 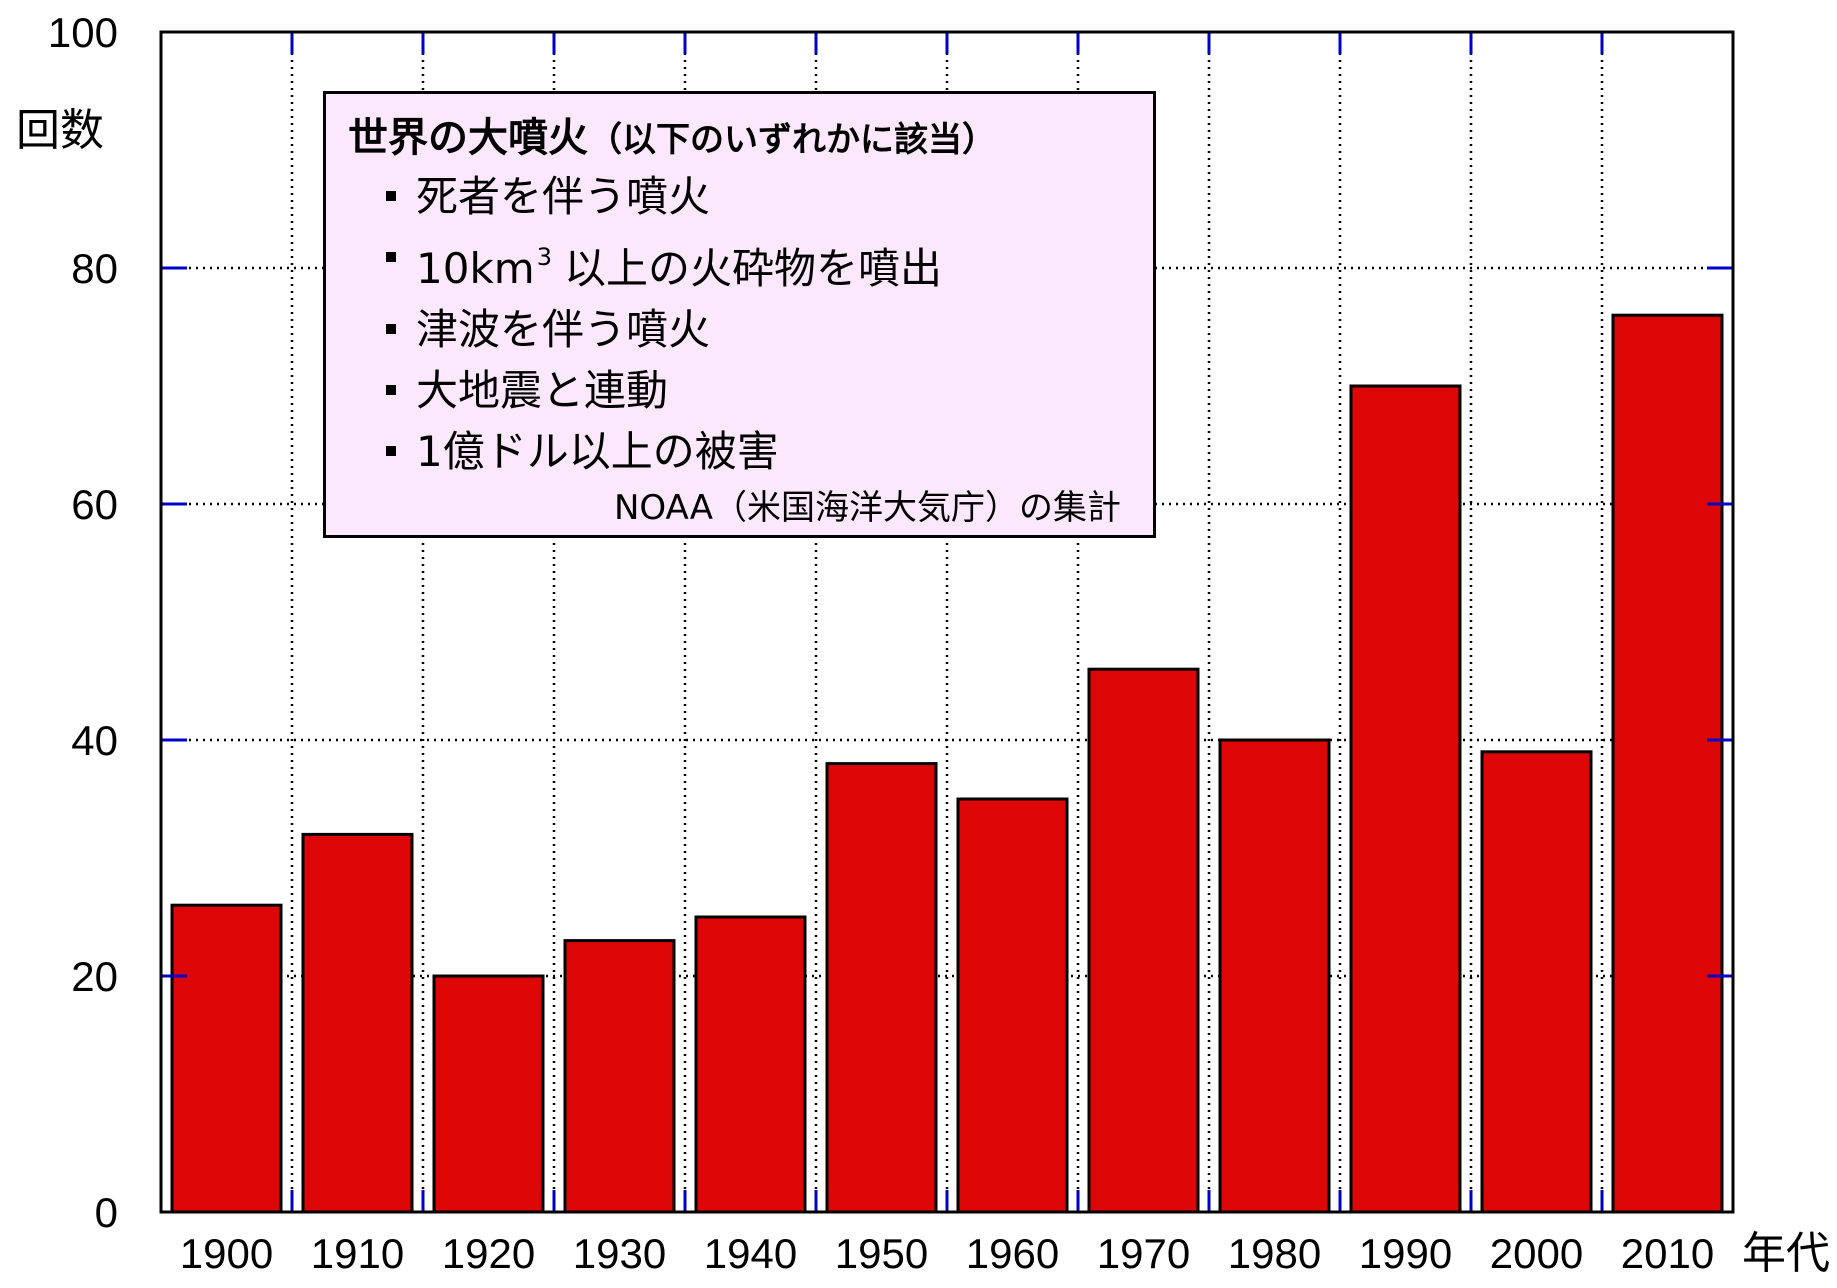 I want to click on legend-title-main: 世界の大噴火, so click(x=468, y=138).